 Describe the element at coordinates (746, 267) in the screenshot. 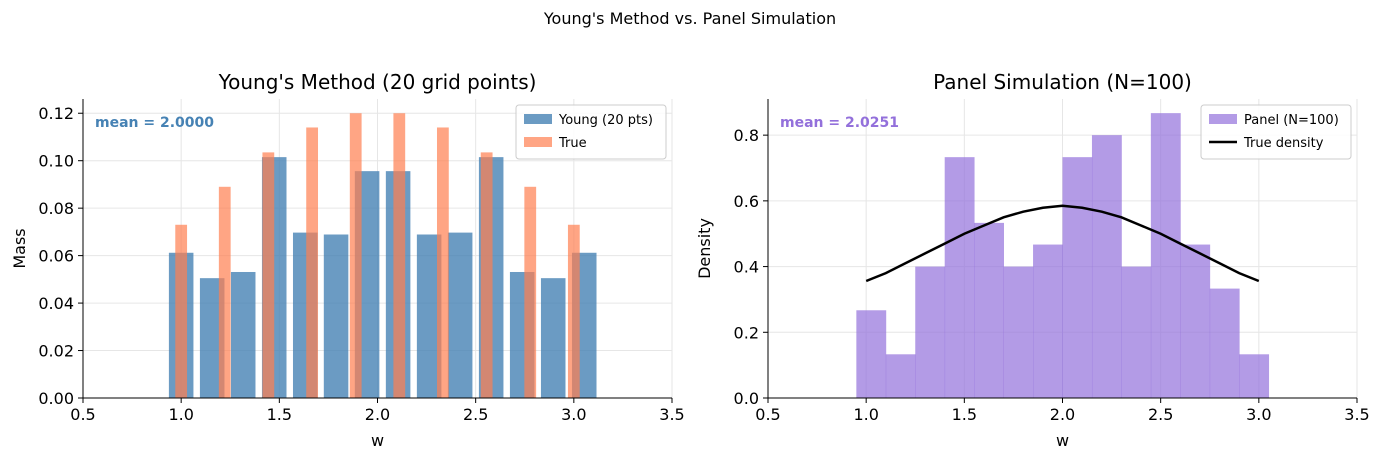

I see `y-tick-label: 0.4` at that location.